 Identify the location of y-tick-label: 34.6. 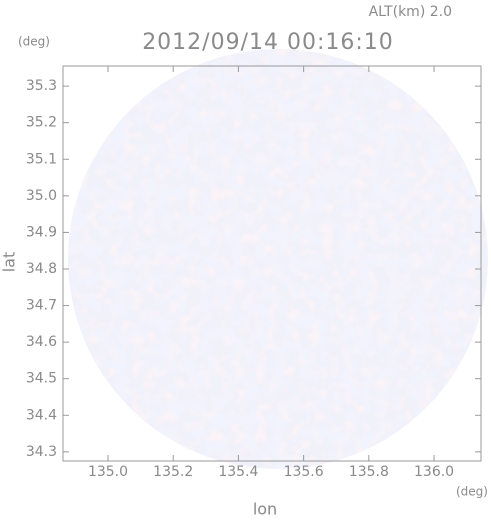
(41, 342).